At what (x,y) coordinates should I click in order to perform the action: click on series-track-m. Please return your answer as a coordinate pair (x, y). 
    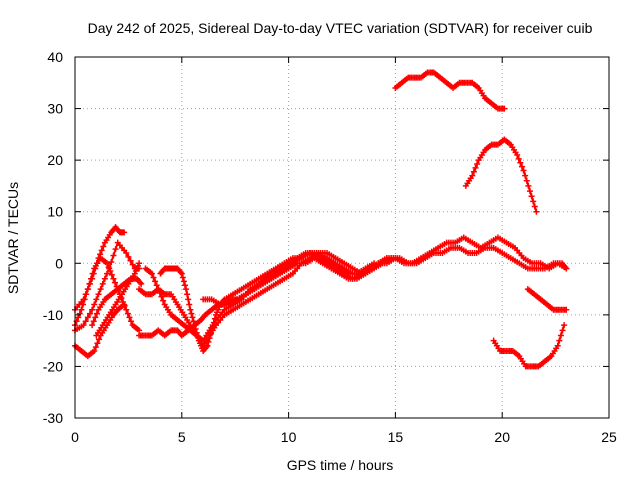
    Looking at the image, I should click on (501, 175).